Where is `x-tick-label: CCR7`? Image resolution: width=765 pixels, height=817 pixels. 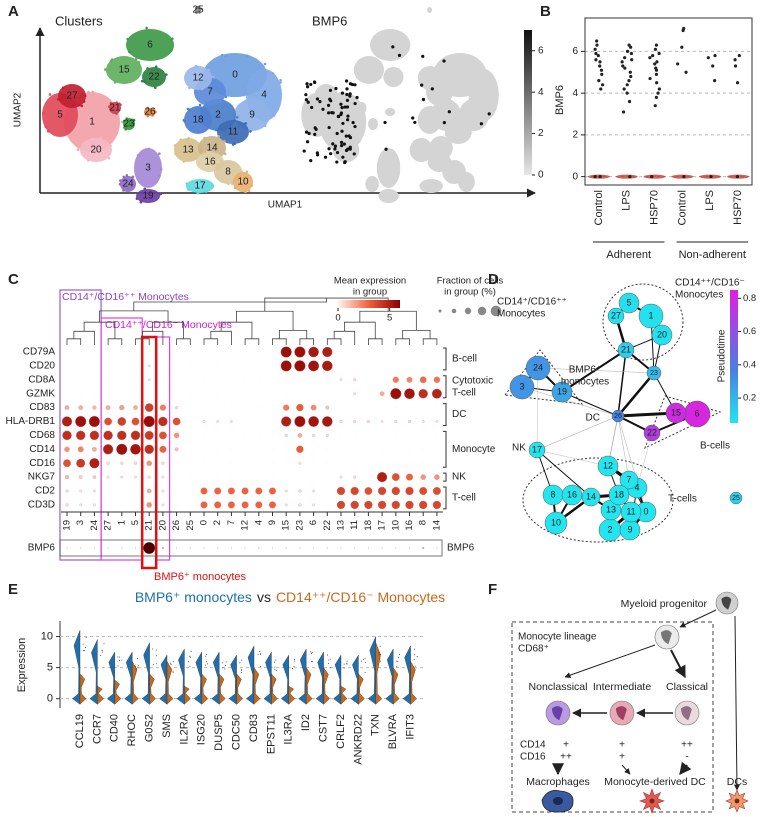
x-tick-label: CCR7 is located at coordinates (97, 729).